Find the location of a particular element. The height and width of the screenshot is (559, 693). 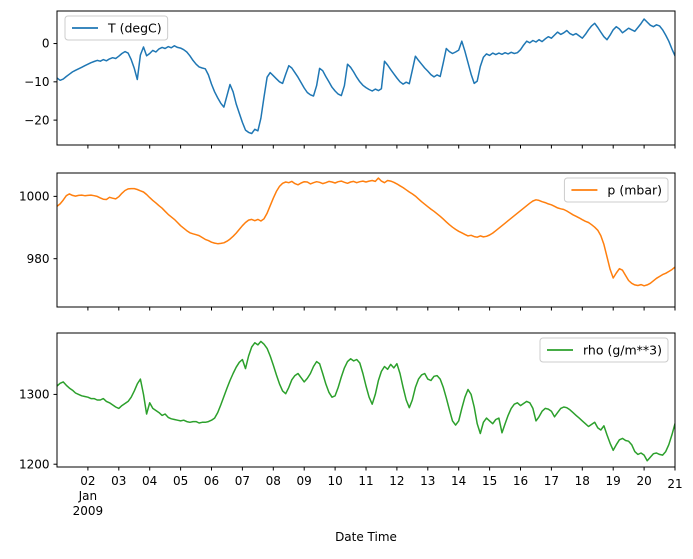

legend-pressure: p (mbar) is located at coordinates (616, 190).